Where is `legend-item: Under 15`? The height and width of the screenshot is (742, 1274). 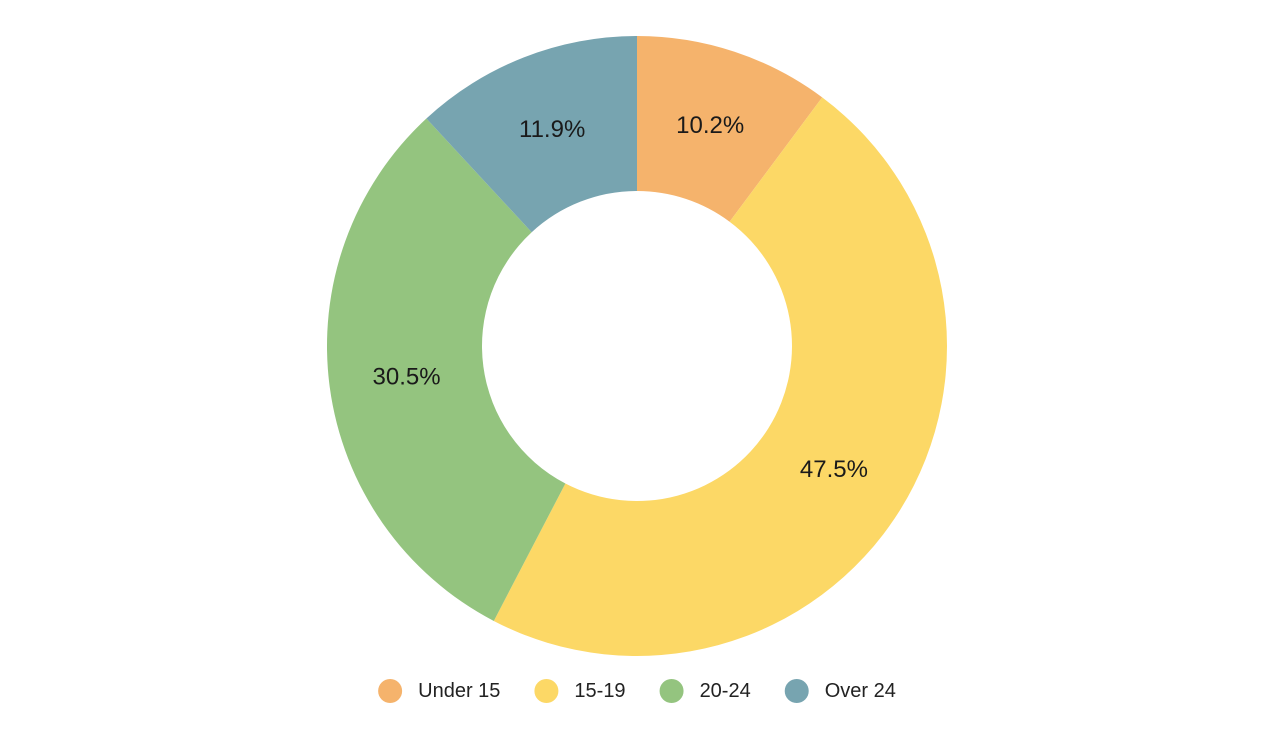 legend-item: Under 15 is located at coordinates (439, 691).